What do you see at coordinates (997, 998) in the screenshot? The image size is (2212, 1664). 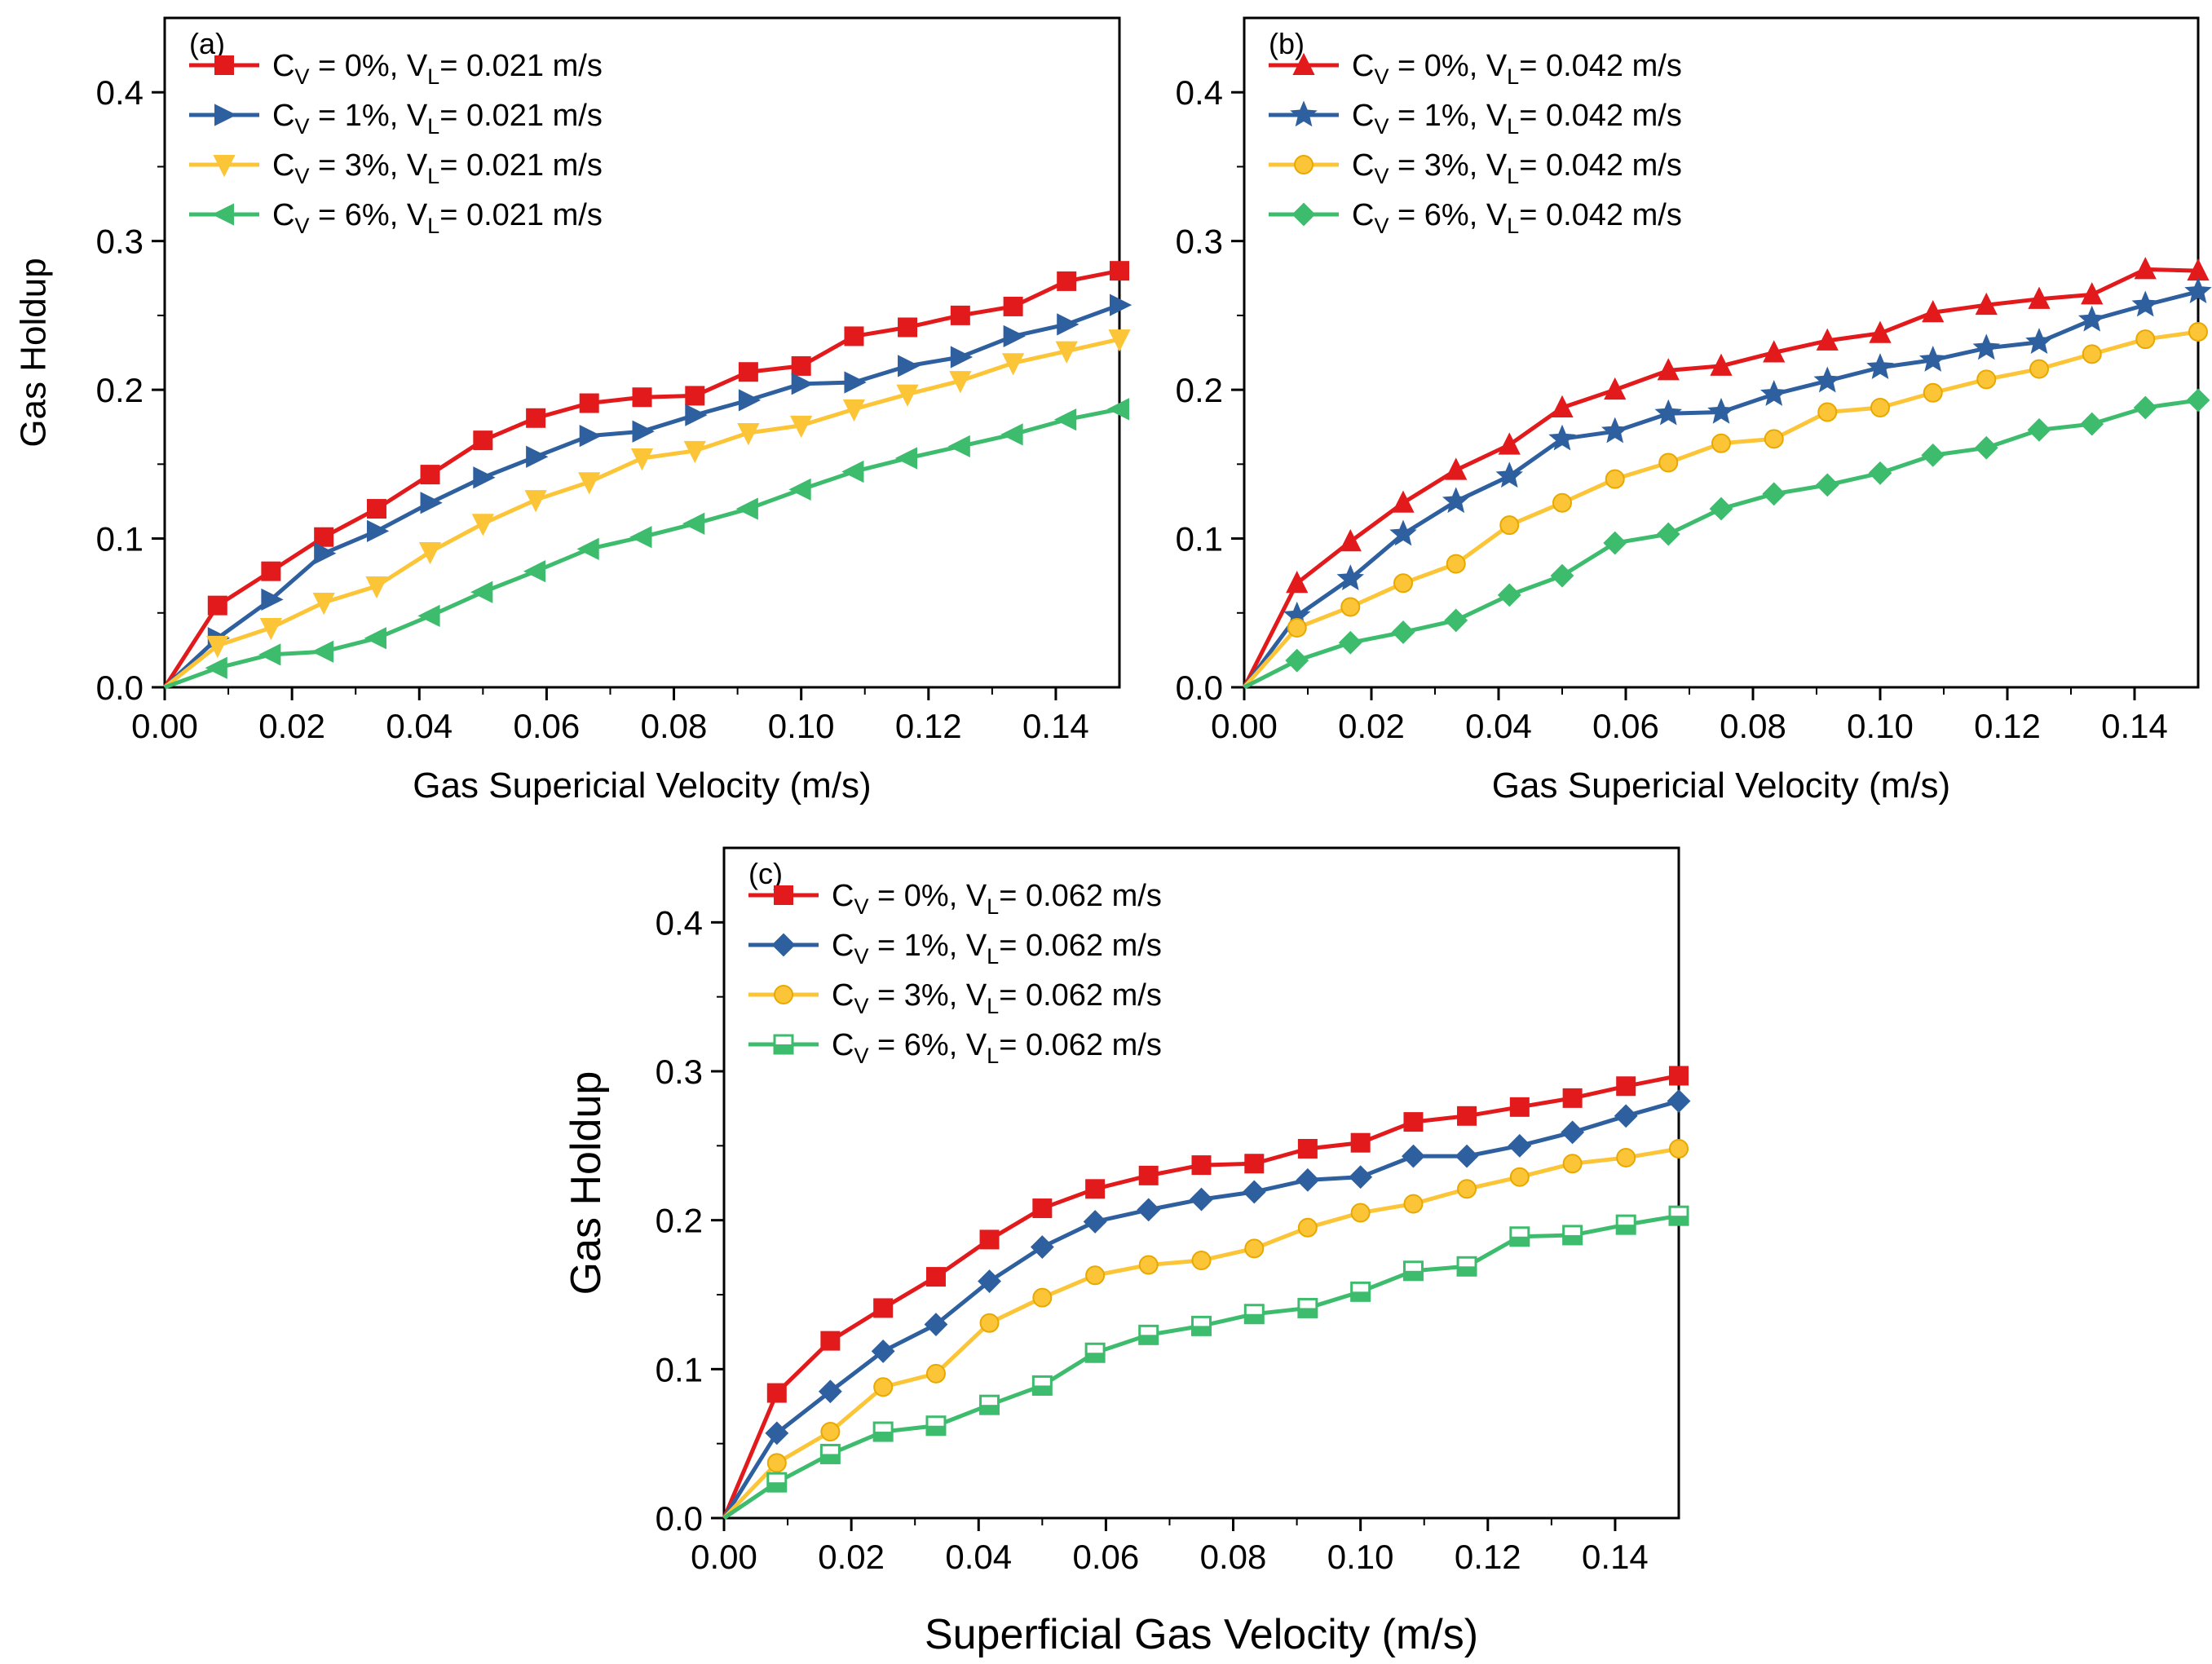 I see `legend-label: CV = 3%, VL= 0.062 m/s` at bounding box center [997, 998].